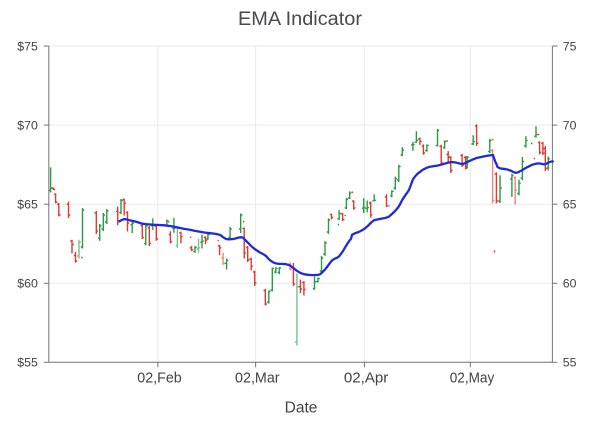 The height and width of the screenshot is (431, 600). Describe the element at coordinates (570, 363) in the screenshot. I see `svg-text: 55` at that location.